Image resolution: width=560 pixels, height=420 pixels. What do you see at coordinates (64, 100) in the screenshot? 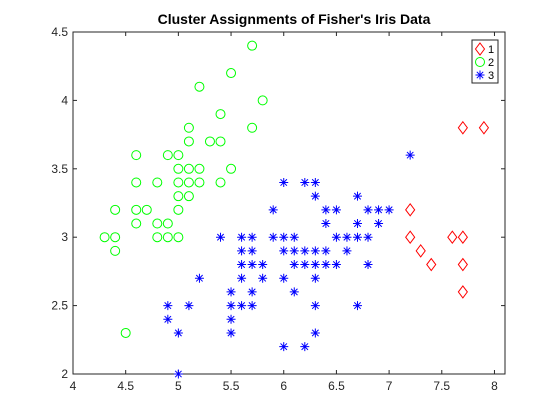
I see `y-tick-label: 4` at bounding box center [64, 100].